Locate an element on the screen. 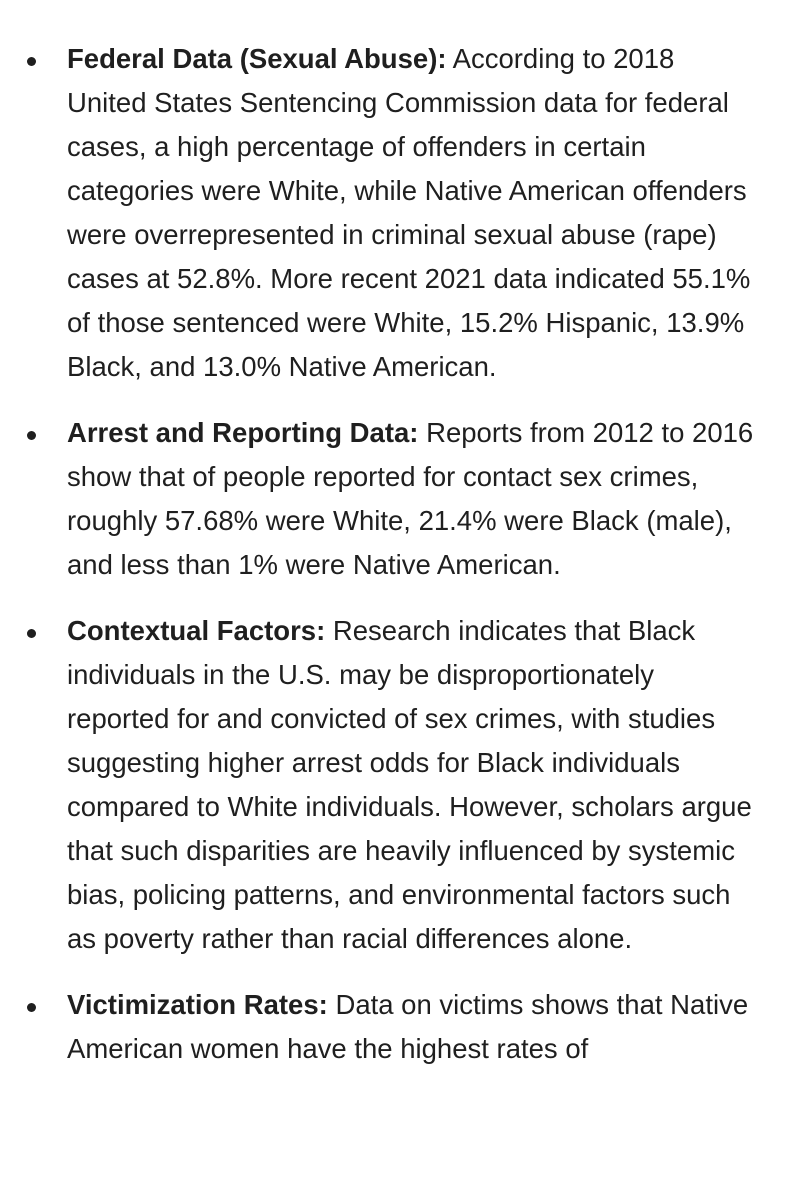 This screenshot has height=1200, width=788. list-item-heading: Federal Data (Sexual Abuse): is located at coordinates (257, 58).